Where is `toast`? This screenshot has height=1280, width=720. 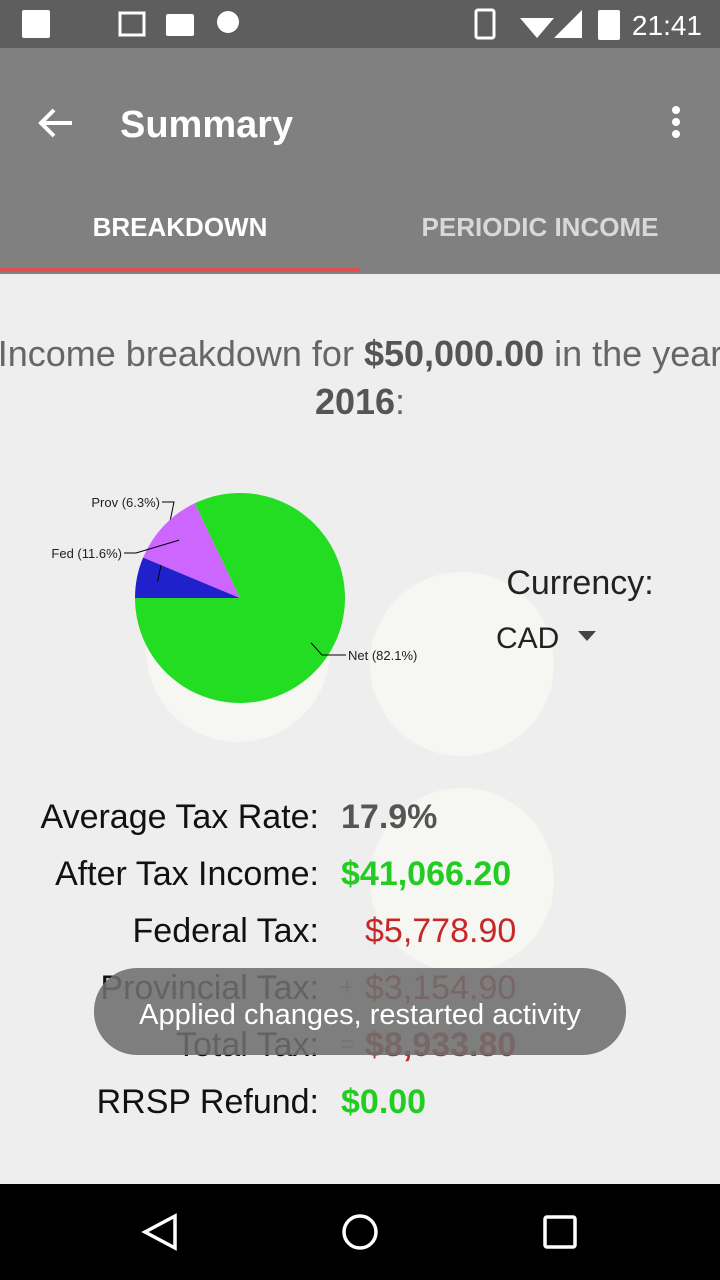 toast is located at coordinates (360, 1011).